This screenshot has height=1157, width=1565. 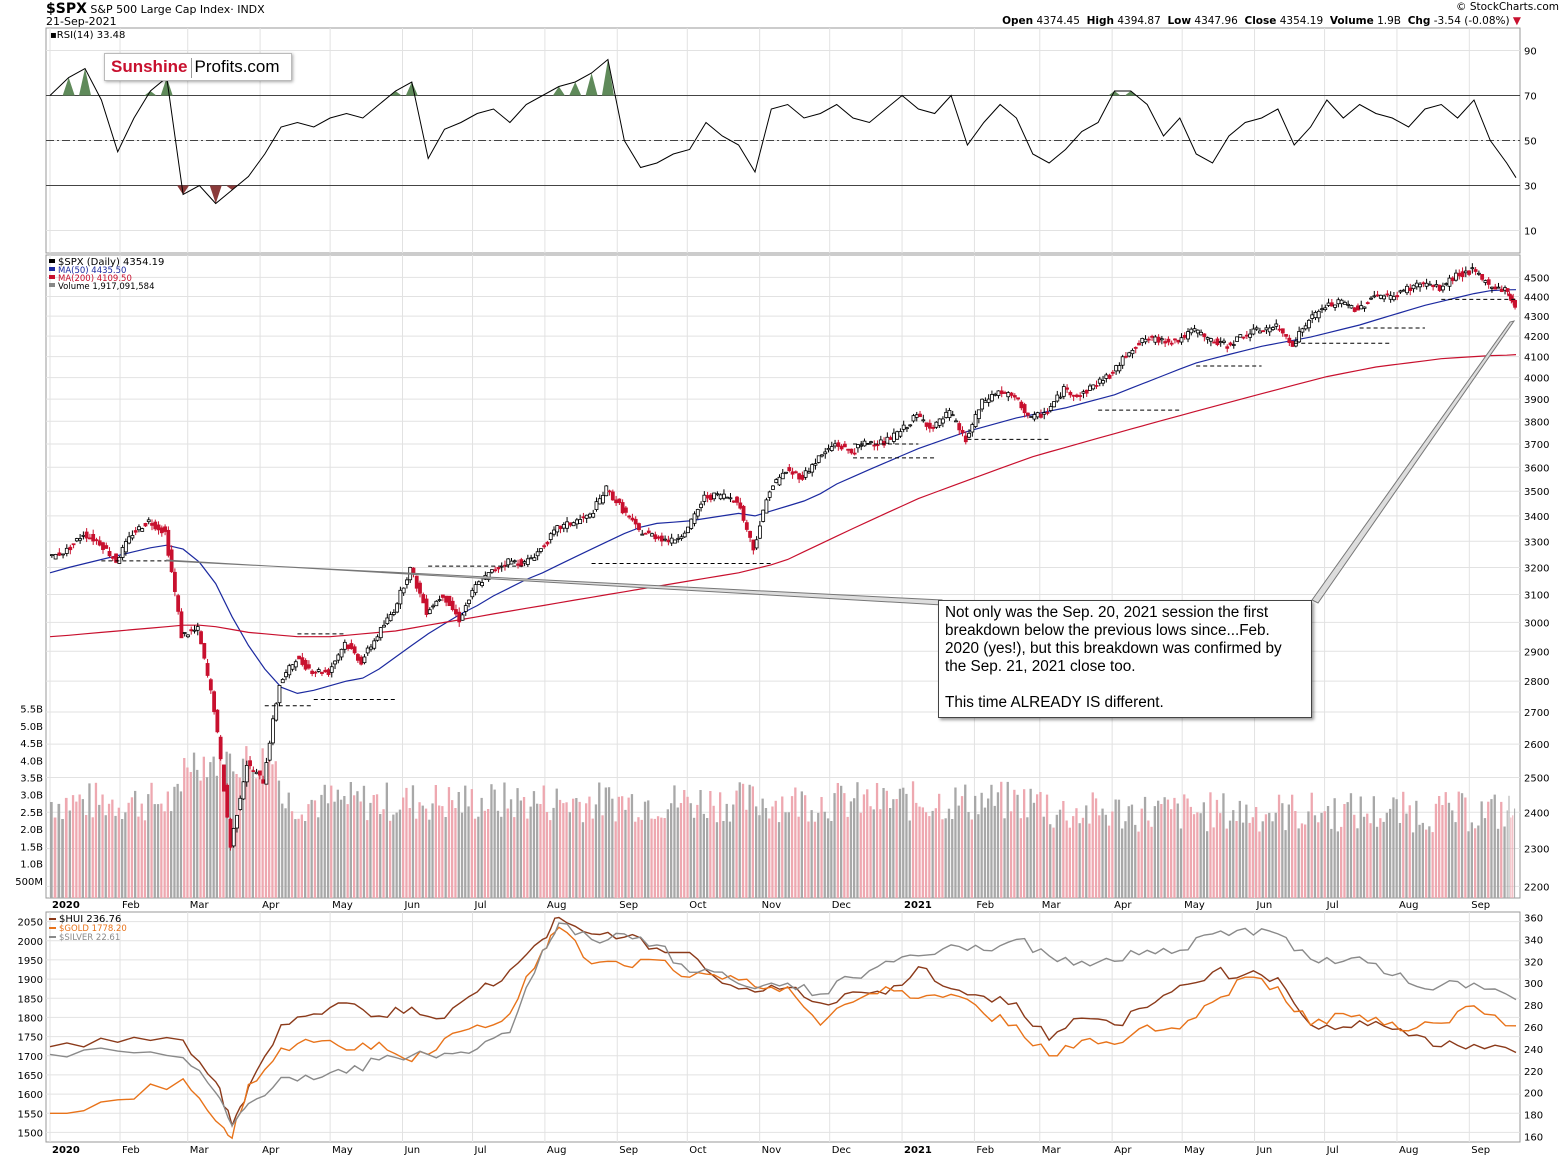 What do you see at coordinates (30, 942) in the screenshot?
I see `metals-left-tick: 2000` at bounding box center [30, 942].